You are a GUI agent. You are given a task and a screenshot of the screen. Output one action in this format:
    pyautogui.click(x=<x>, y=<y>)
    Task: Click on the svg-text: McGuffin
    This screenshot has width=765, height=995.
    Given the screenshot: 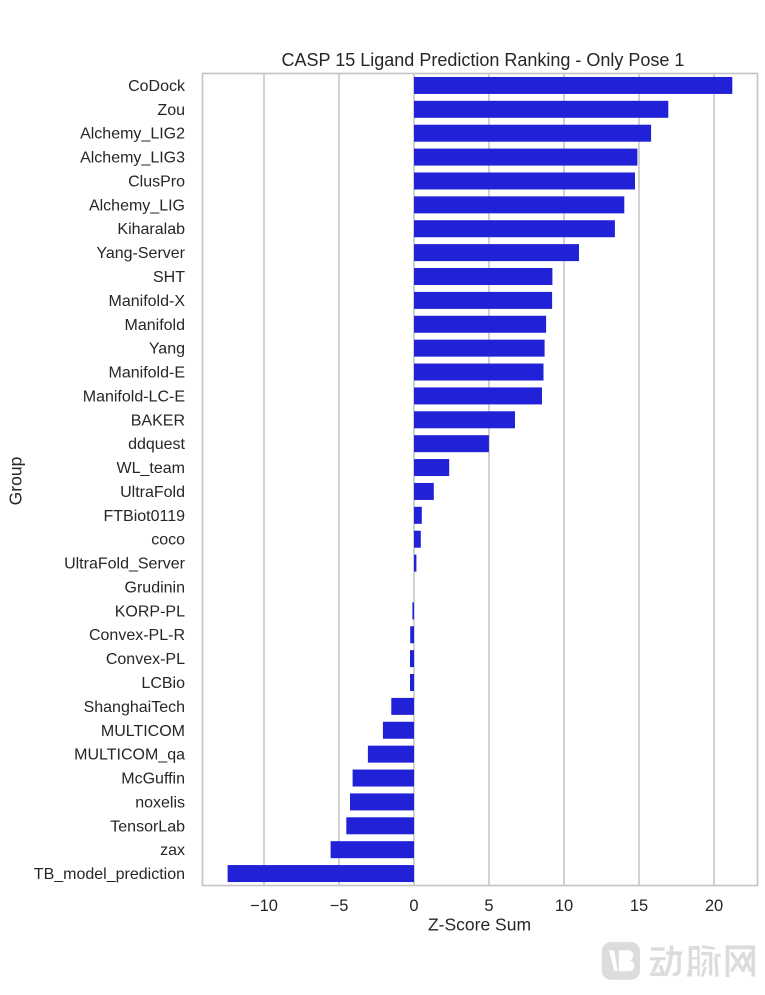 What is the action you would take?
    pyautogui.click(x=153, y=779)
    